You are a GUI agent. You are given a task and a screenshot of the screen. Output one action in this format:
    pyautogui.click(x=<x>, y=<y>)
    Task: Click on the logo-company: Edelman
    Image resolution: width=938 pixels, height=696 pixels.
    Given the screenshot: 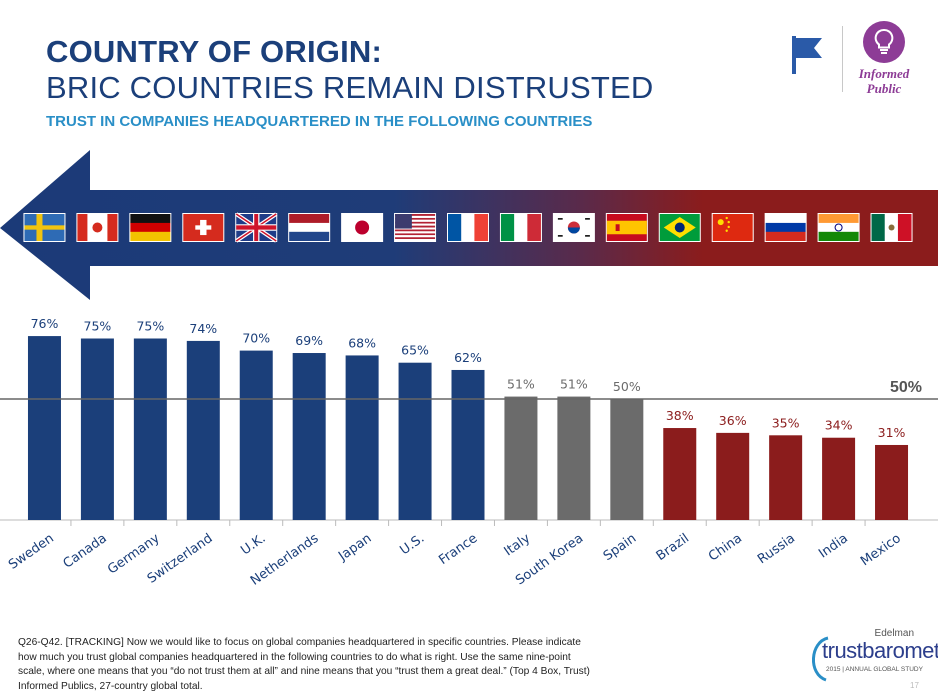 What is the action you would take?
    pyautogui.click(x=894, y=633)
    